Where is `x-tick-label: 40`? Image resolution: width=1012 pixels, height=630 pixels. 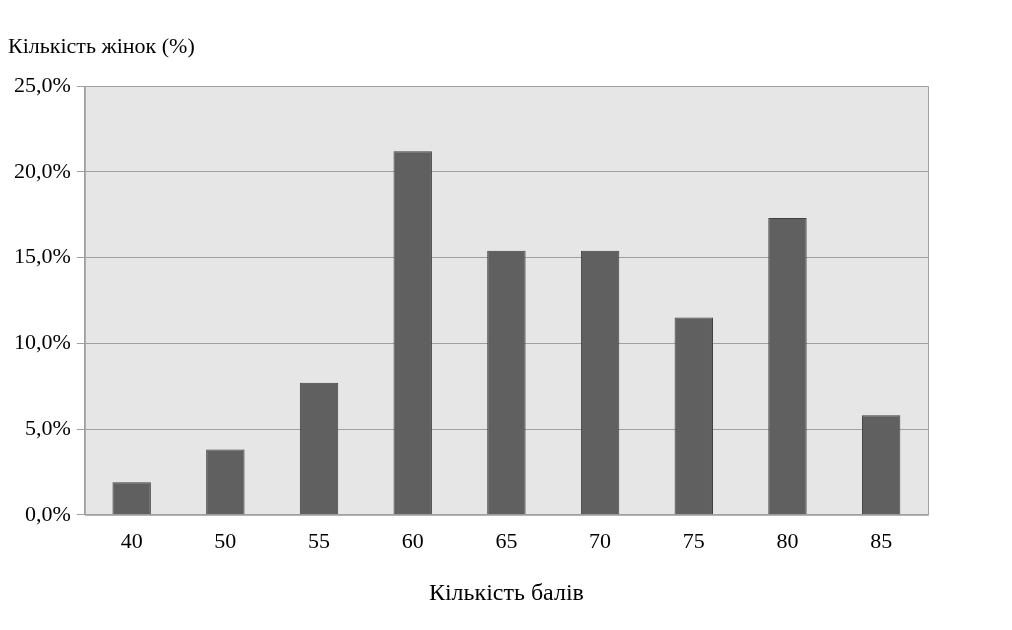
x-tick-label: 40 is located at coordinates (131, 540).